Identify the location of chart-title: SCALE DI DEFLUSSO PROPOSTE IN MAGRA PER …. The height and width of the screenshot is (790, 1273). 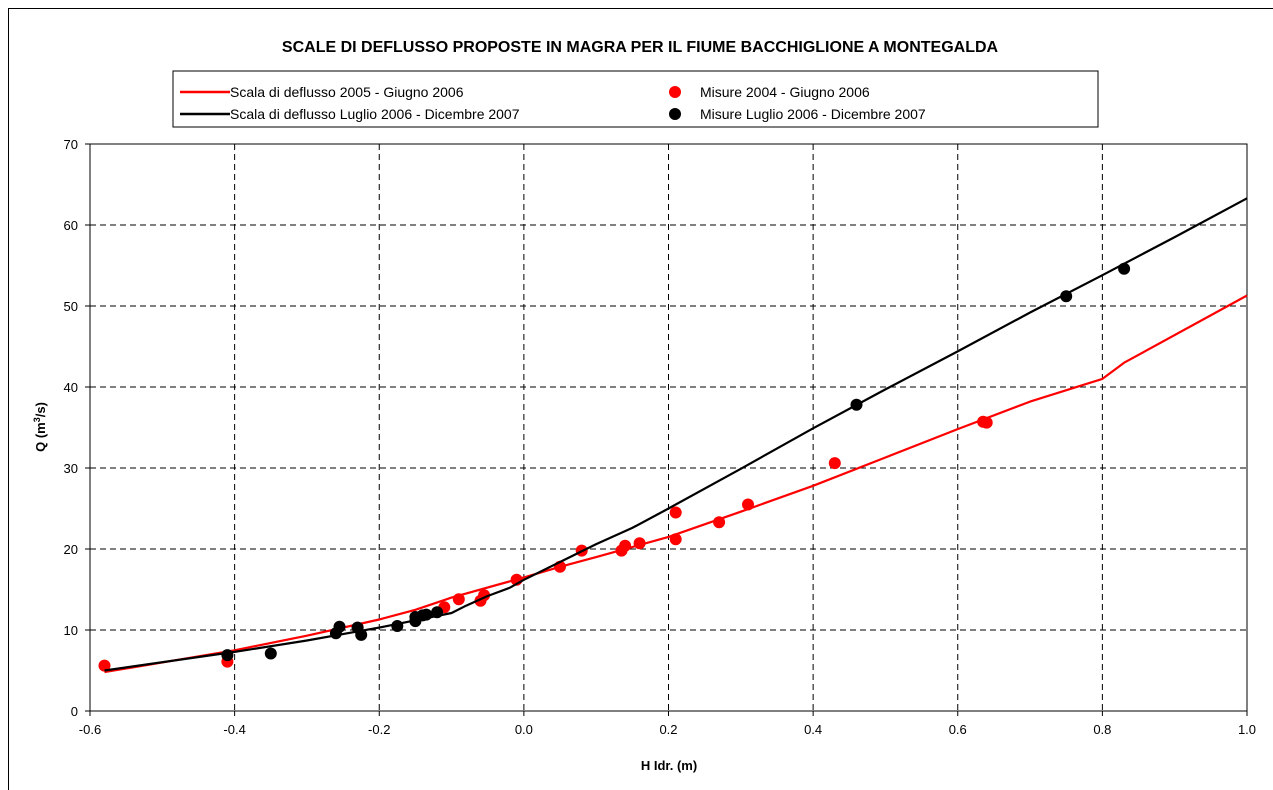
(640, 47).